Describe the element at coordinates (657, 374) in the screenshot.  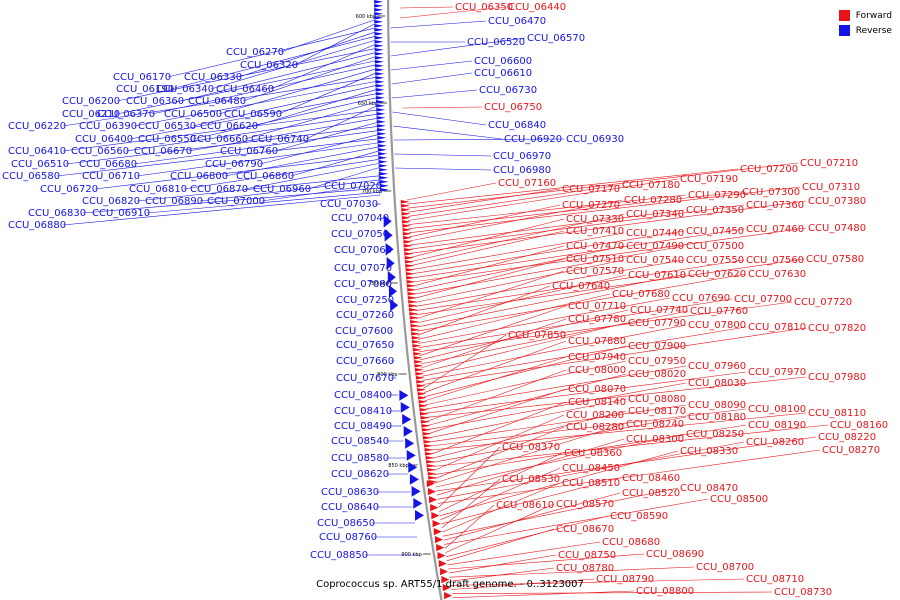
I see `forward-gene-label: CCU_08020` at that location.